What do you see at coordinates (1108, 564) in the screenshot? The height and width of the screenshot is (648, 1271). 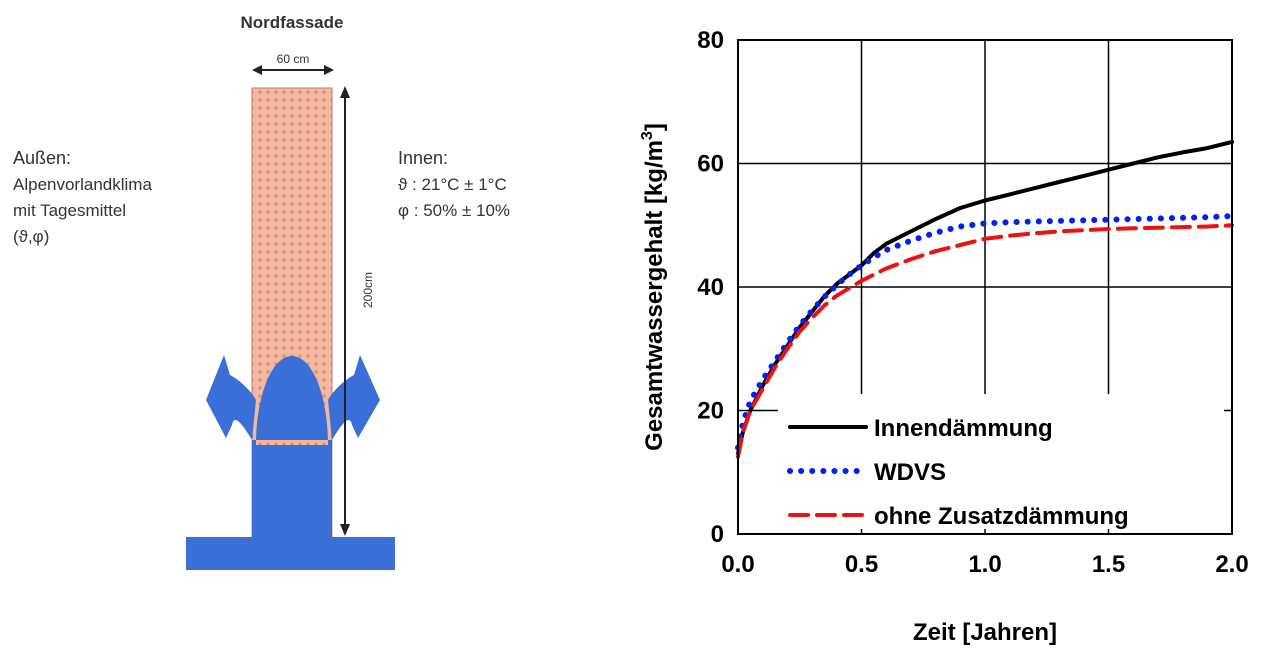 I see `x-tick-label: 1.5` at bounding box center [1108, 564].